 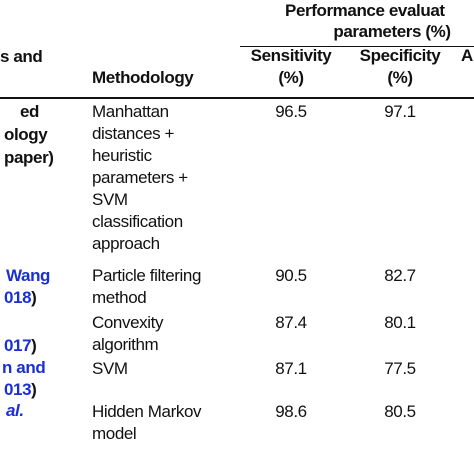 What do you see at coordinates (29, 157) in the screenshot?
I see `study: paper)` at bounding box center [29, 157].